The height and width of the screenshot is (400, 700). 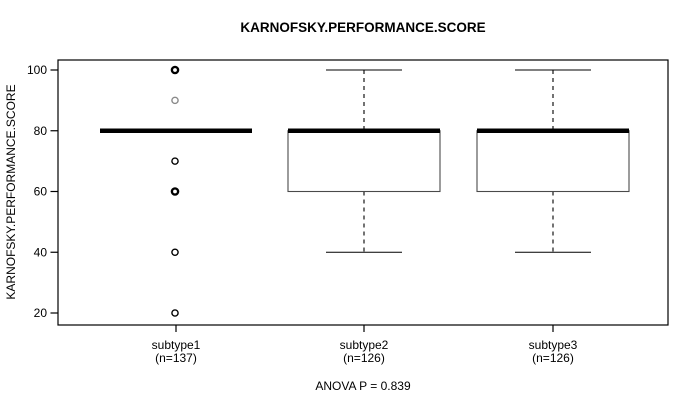 I want to click on boxplot-group-subtype1, so click(x=176, y=191).